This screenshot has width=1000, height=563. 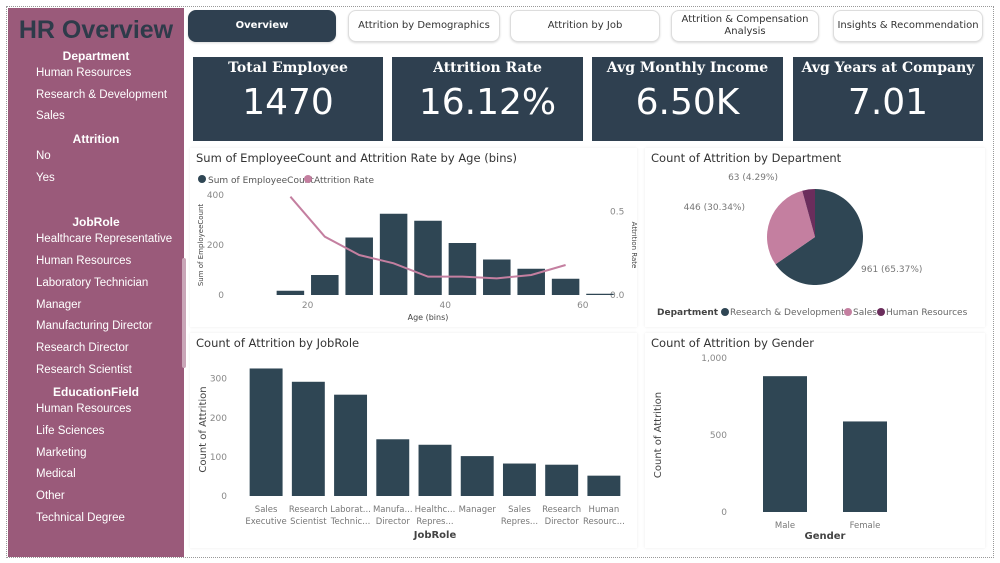 I want to click on bar-research-director, so click(x=562, y=480).